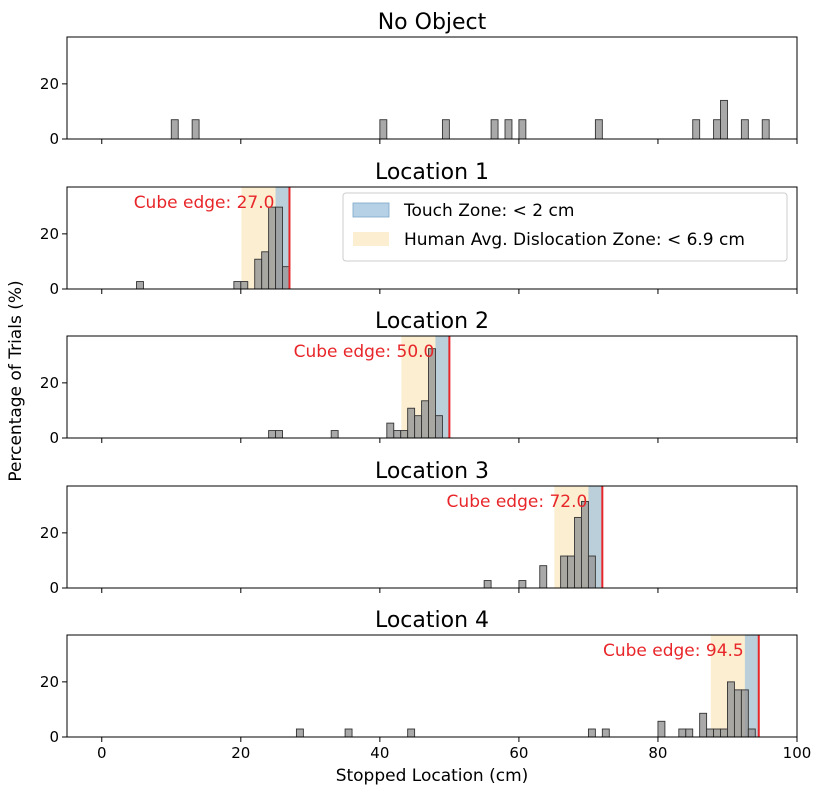  I want to click on cube-edge-label: Cube edge: 94.5, so click(673, 651).